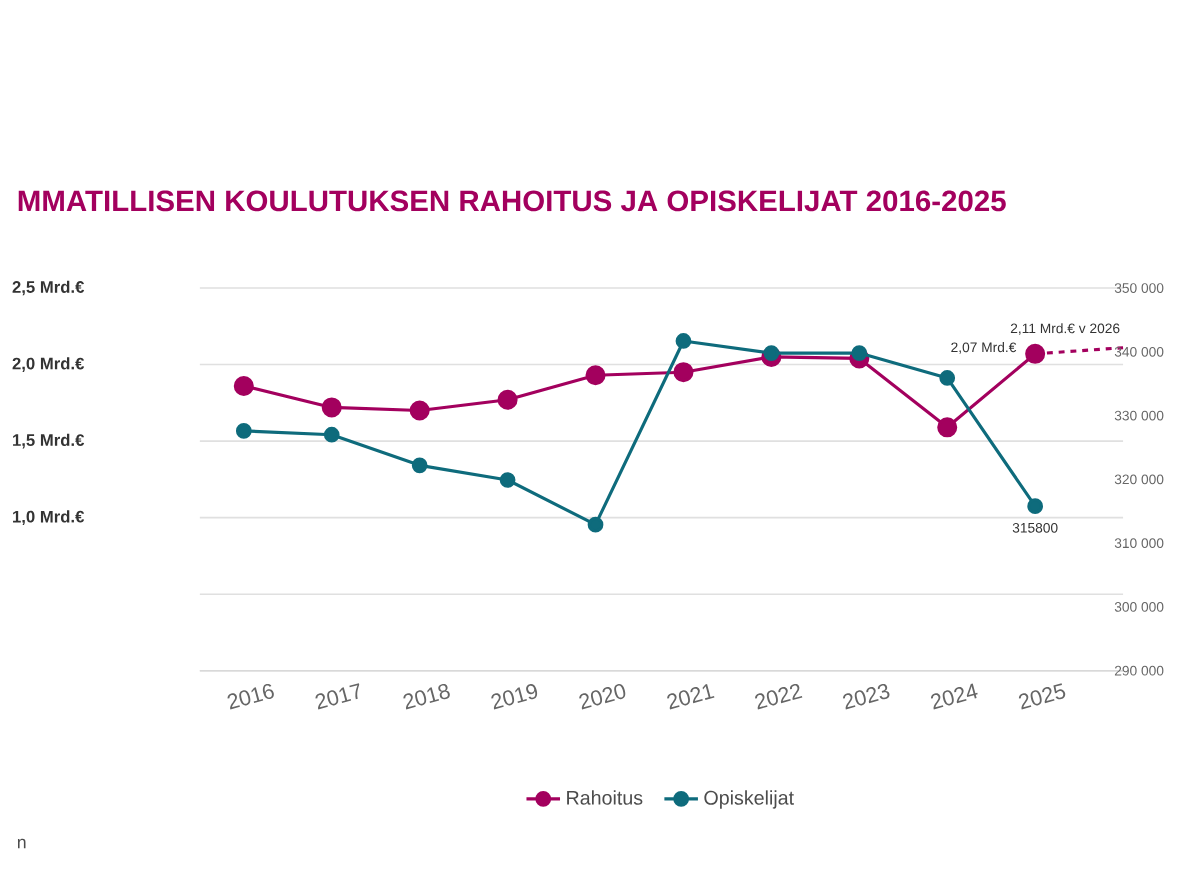 This screenshot has width=1200, height=888. I want to click on y-tick-label: 1,5 Mrd.€, so click(49, 441).